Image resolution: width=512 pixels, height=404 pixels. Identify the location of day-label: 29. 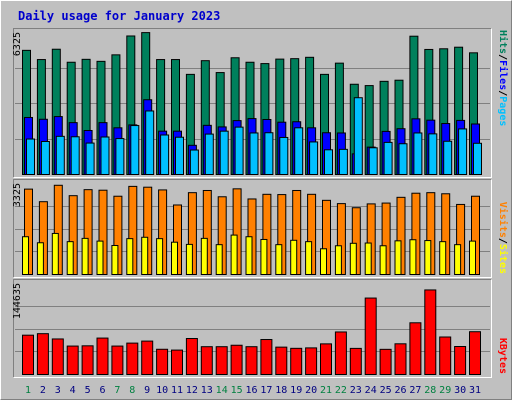
(445, 390).